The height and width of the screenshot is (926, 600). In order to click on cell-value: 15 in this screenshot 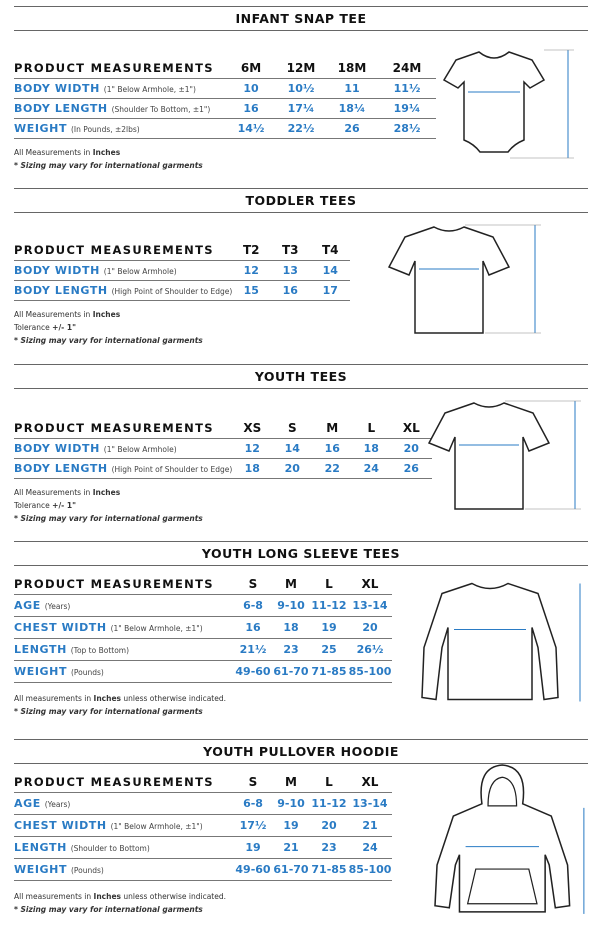, I will do `click(251, 290)`.